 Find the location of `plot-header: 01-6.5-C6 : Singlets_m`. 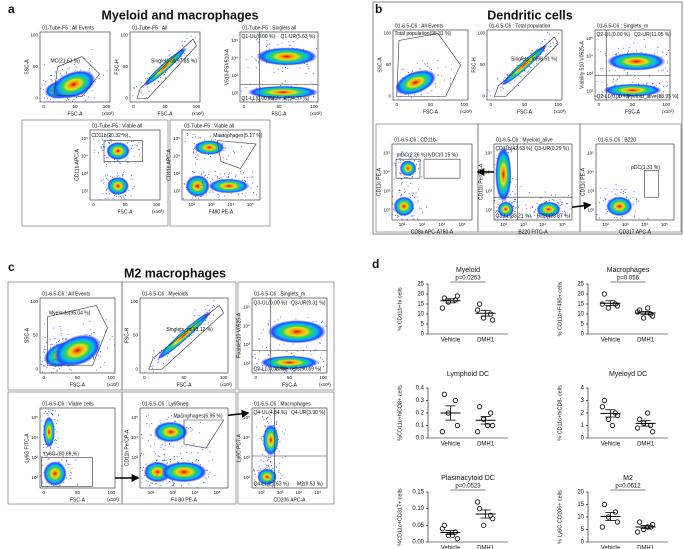

plot-header: 01-6.5-C6 : Singlets_m is located at coordinates (279, 294).